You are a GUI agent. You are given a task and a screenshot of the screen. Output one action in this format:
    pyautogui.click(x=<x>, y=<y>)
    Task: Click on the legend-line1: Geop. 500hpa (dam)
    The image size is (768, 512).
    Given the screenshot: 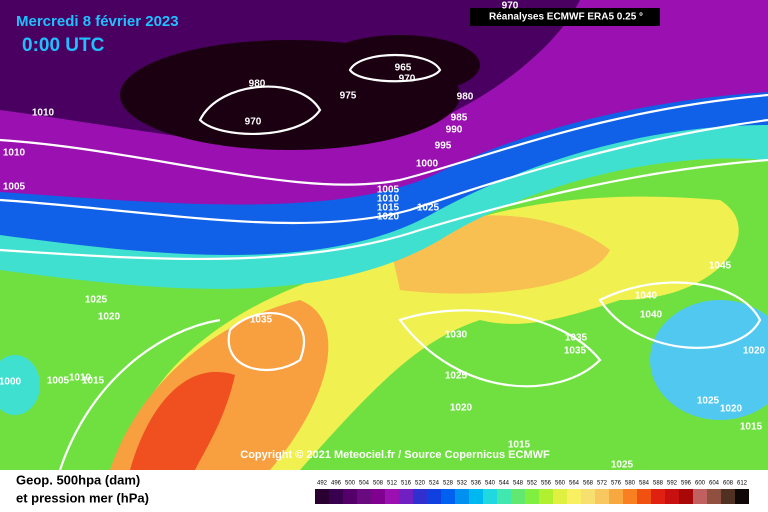 What is the action you would take?
    pyautogui.click(x=78, y=479)
    